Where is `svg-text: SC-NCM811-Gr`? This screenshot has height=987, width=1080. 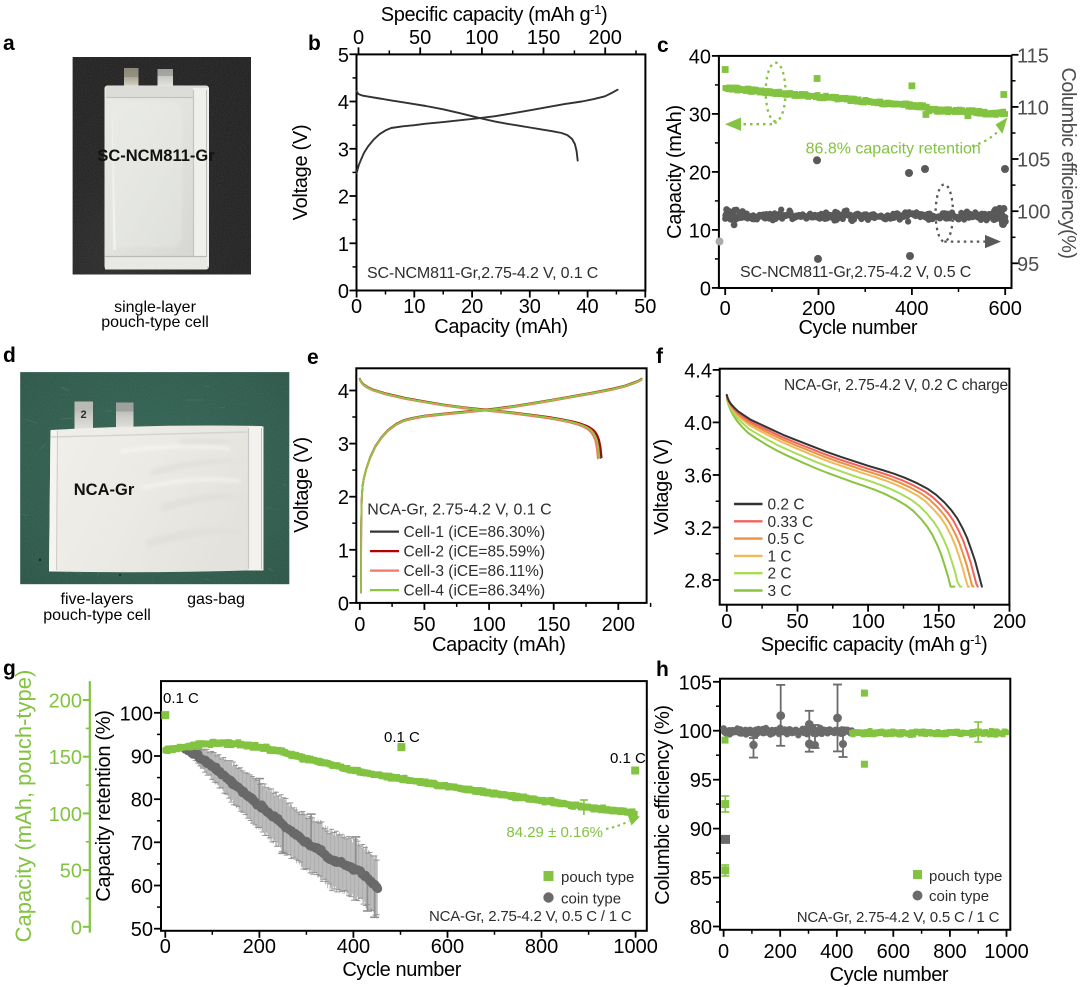
svg-text: SC-NCM811-Gr is located at coordinates (156, 156).